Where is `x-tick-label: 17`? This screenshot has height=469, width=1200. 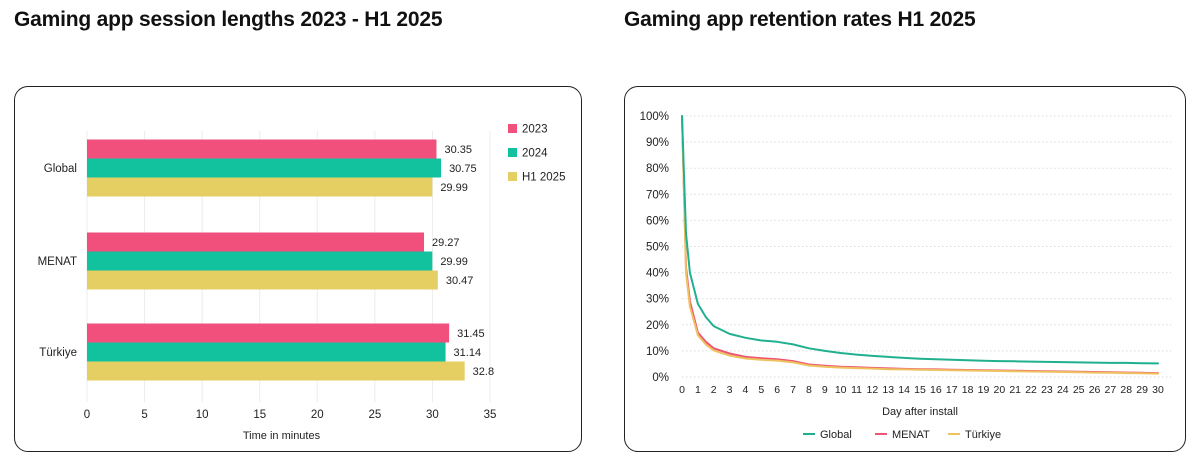
x-tick-label: 17 is located at coordinates (952, 390).